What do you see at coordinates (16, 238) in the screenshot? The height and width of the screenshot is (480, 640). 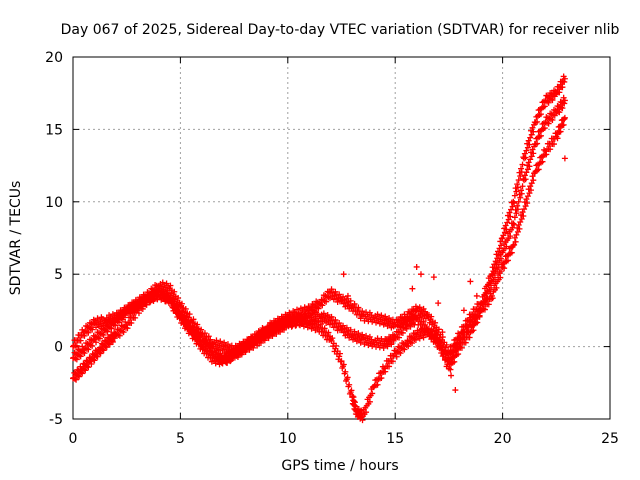 I see `y-axis-label: SDTVAR / TECUs` at bounding box center [16, 238].